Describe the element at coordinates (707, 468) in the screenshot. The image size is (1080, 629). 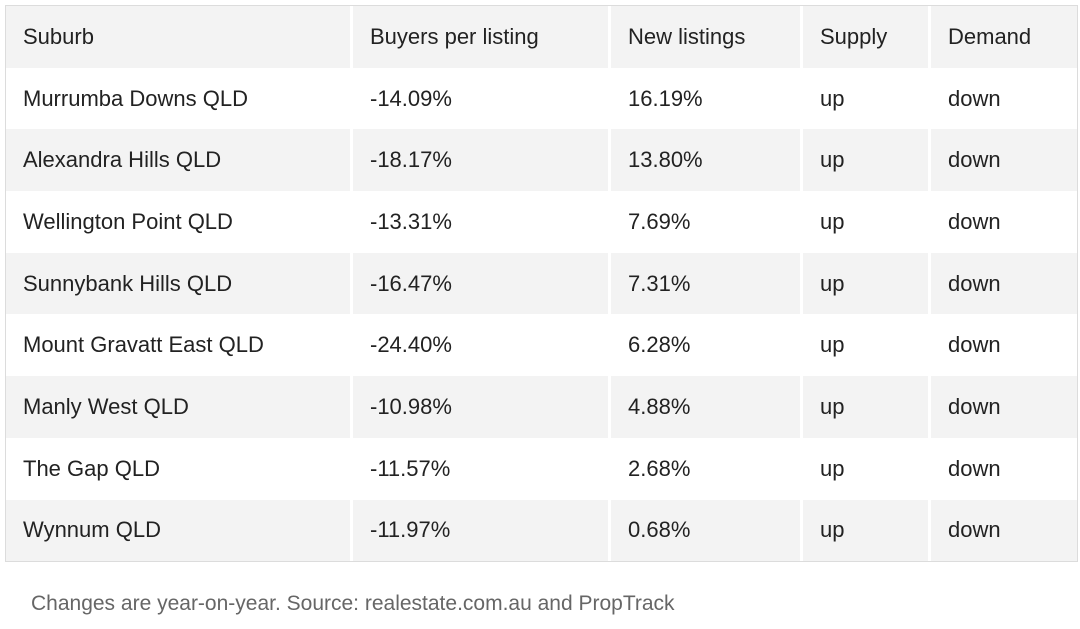
I see `cell-new-listings: 2.68%` at that location.